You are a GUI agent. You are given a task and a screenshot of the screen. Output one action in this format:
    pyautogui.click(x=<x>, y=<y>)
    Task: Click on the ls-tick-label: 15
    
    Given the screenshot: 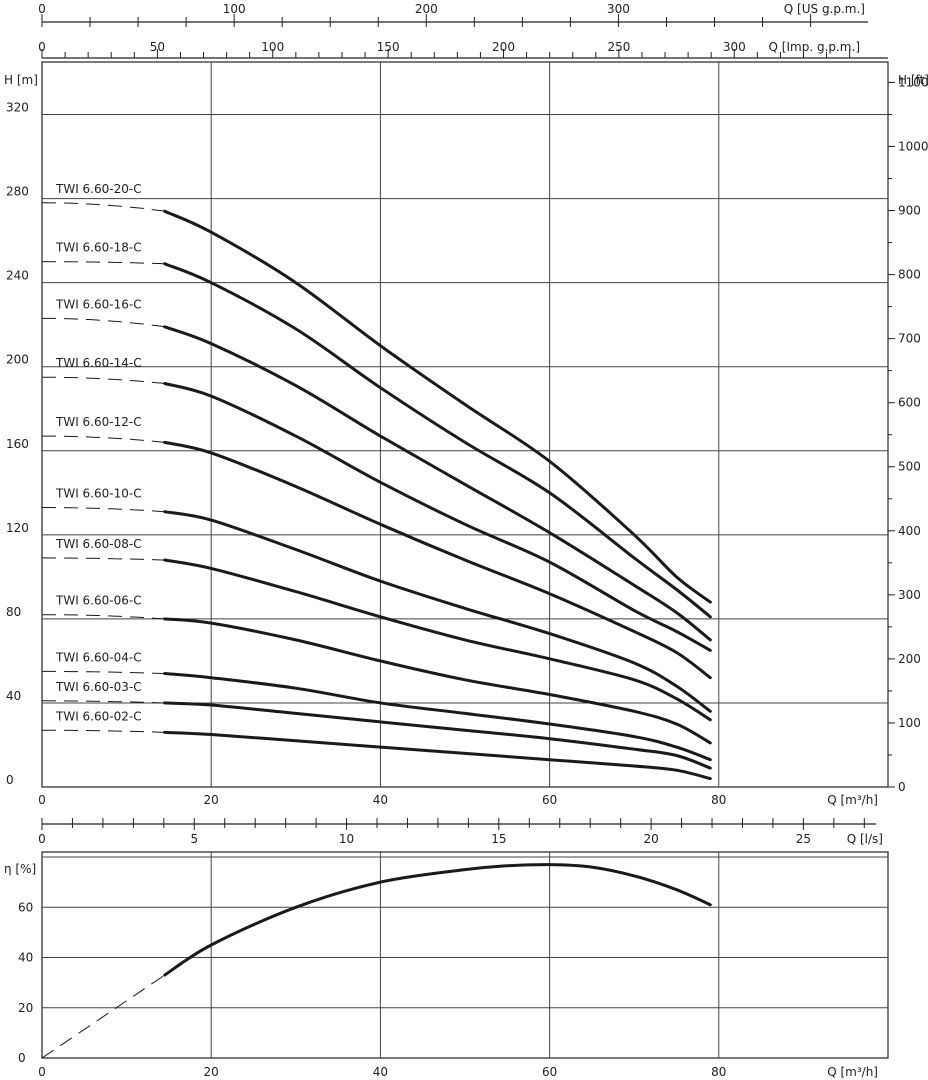 What is the action you would take?
    pyautogui.click(x=498, y=839)
    